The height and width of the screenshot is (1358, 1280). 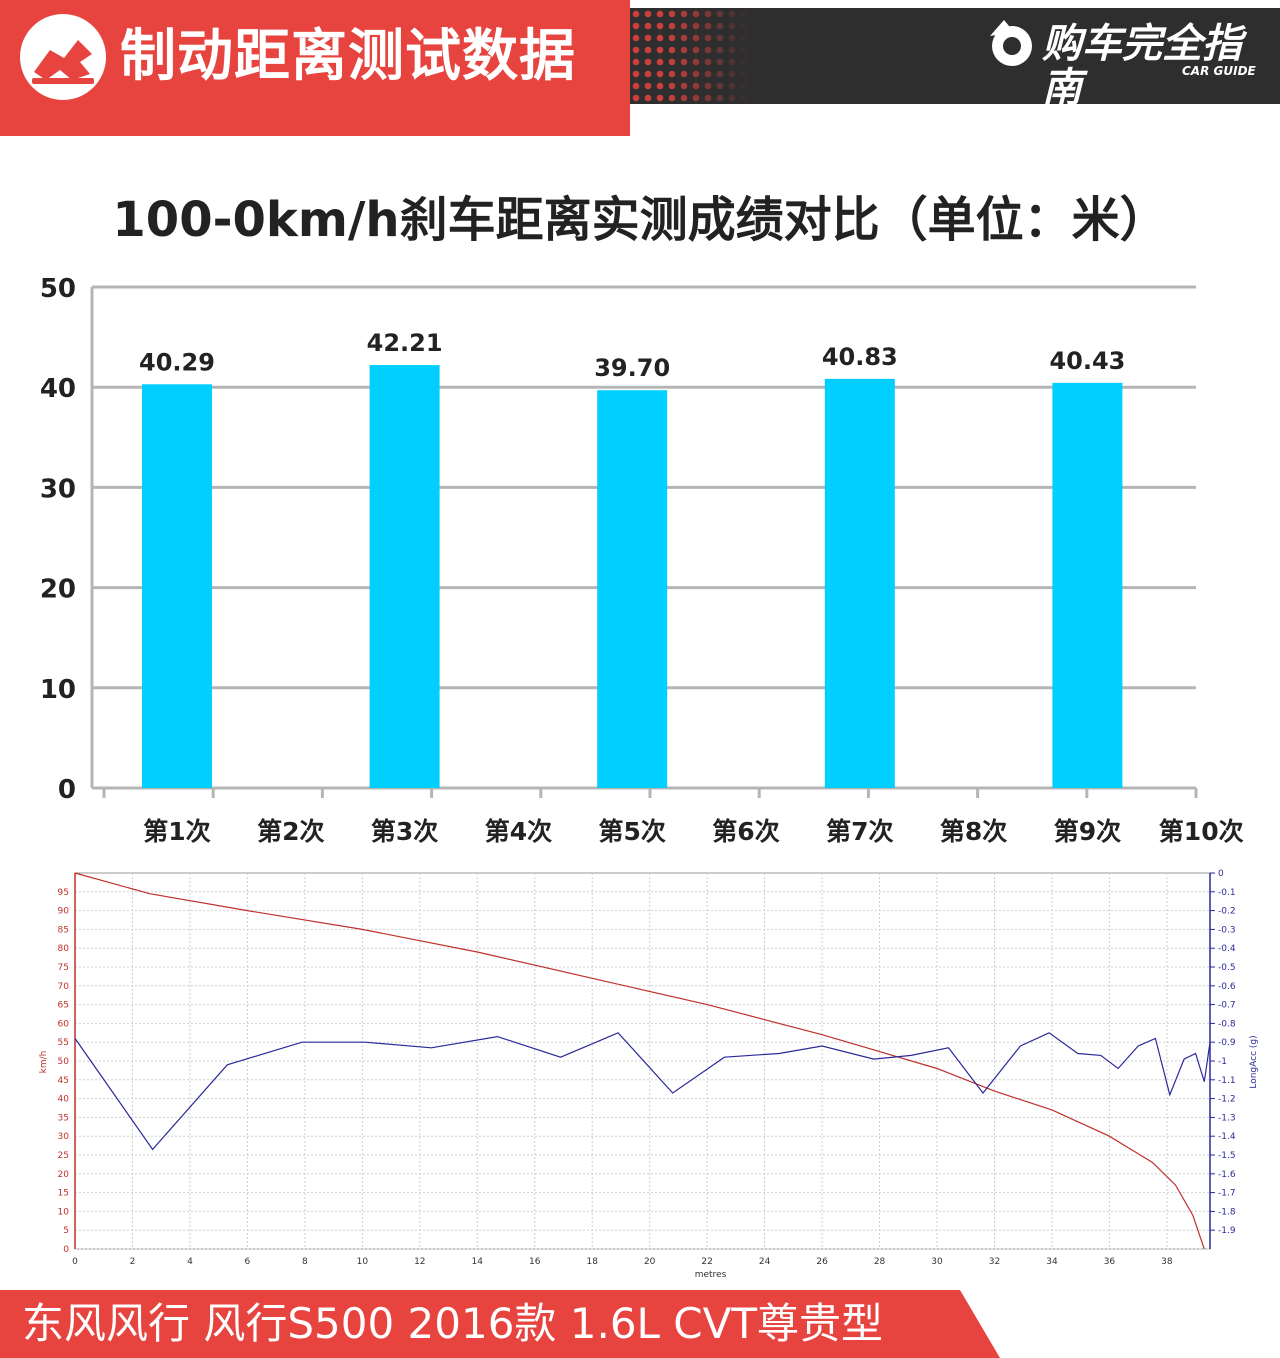 What do you see at coordinates (690, 56) in the screenshot?
I see `dot-pattern` at bounding box center [690, 56].